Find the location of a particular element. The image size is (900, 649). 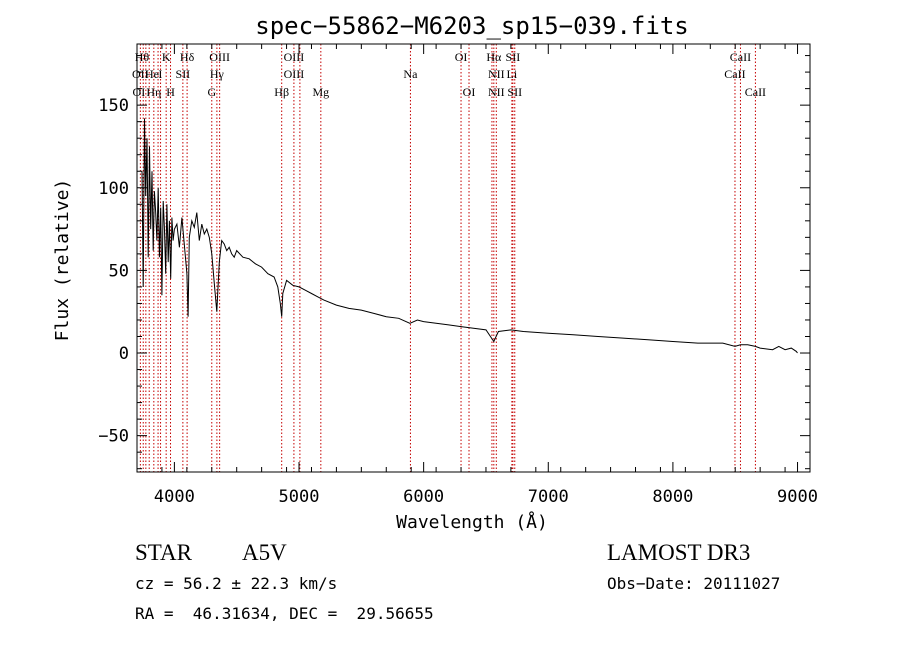

coordinates: RA = 46.31634, DEC = 29.56655 is located at coordinates (284, 613).